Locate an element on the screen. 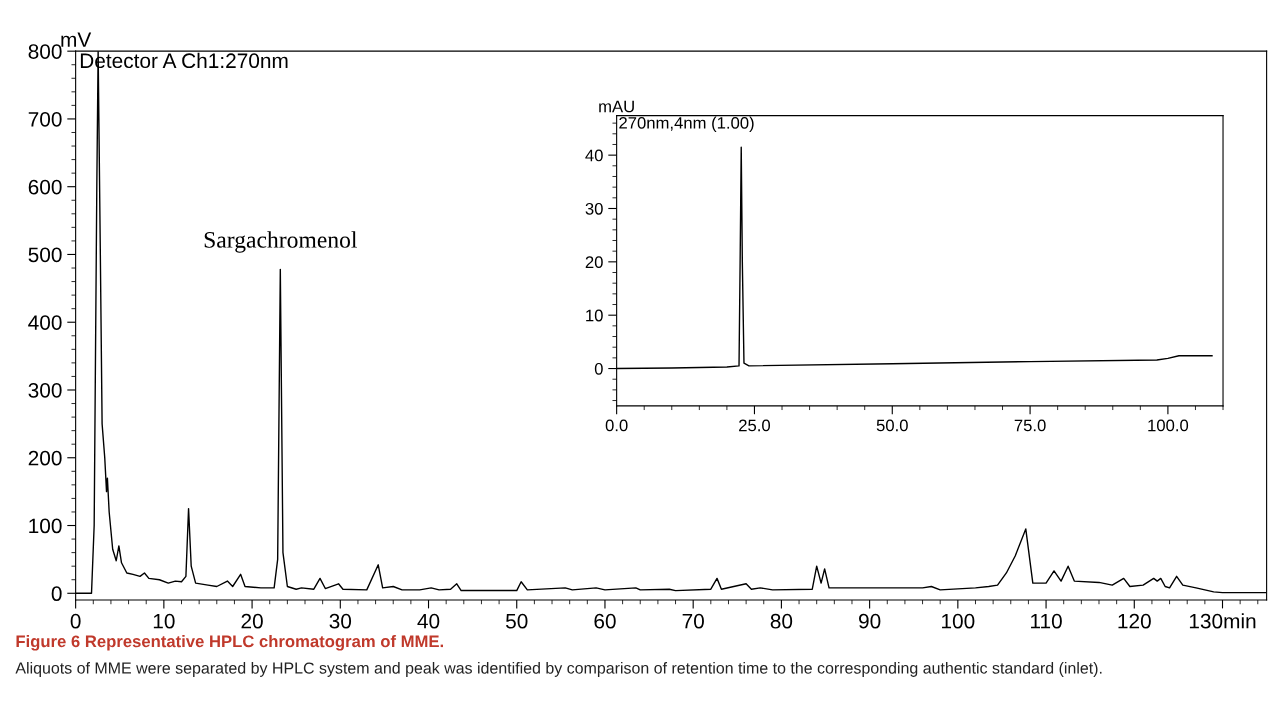  x-tick-label: 50.0 is located at coordinates (892, 425).